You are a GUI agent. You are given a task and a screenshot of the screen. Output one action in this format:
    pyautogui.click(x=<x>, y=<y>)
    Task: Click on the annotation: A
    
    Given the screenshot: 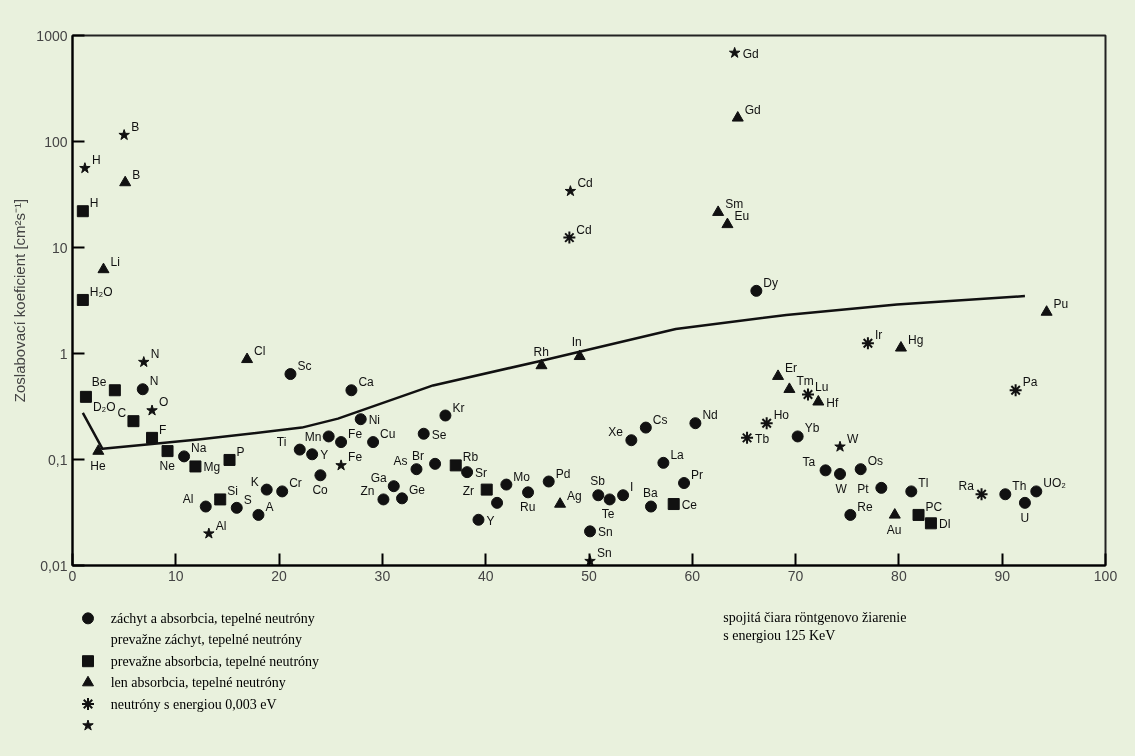 What is the action you would take?
    pyautogui.click(x=269, y=506)
    